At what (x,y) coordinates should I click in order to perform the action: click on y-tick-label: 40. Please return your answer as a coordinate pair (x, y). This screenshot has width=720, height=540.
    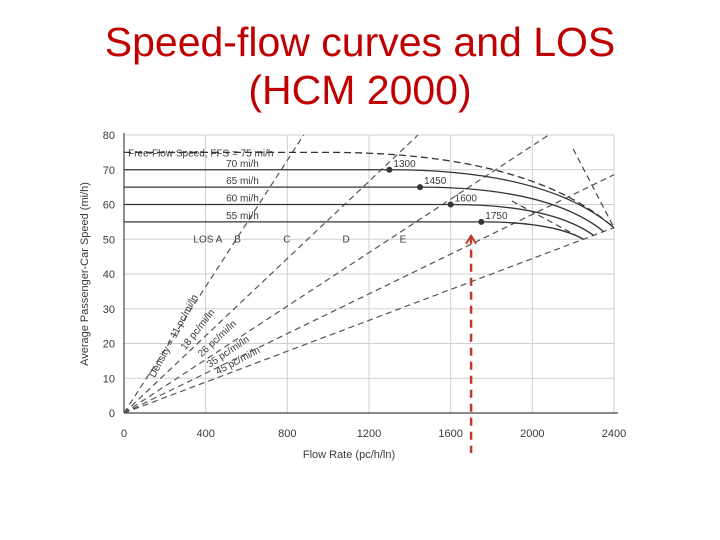
    Looking at the image, I should click on (109, 275).